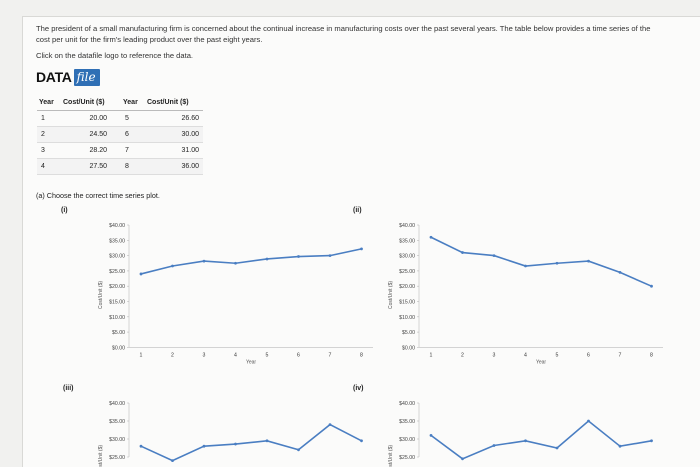 This screenshot has width=700, height=467. What do you see at coordinates (68, 388) in the screenshot?
I see `option-iii-label: (iii)` at bounding box center [68, 388].